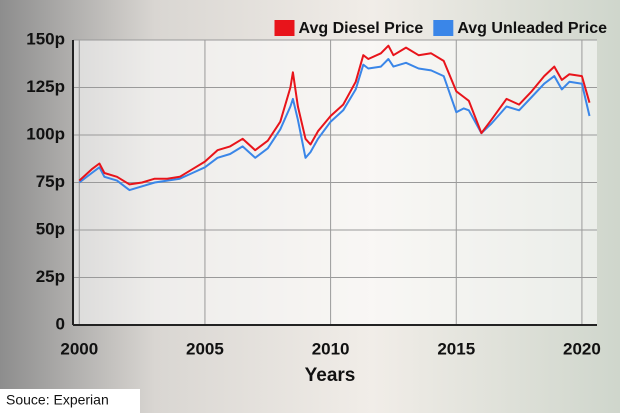 Image resolution: width=620 pixels, height=413 pixels. What do you see at coordinates (456, 348) in the screenshot?
I see `x-tick-label: 2015` at bounding box center [456, 348].